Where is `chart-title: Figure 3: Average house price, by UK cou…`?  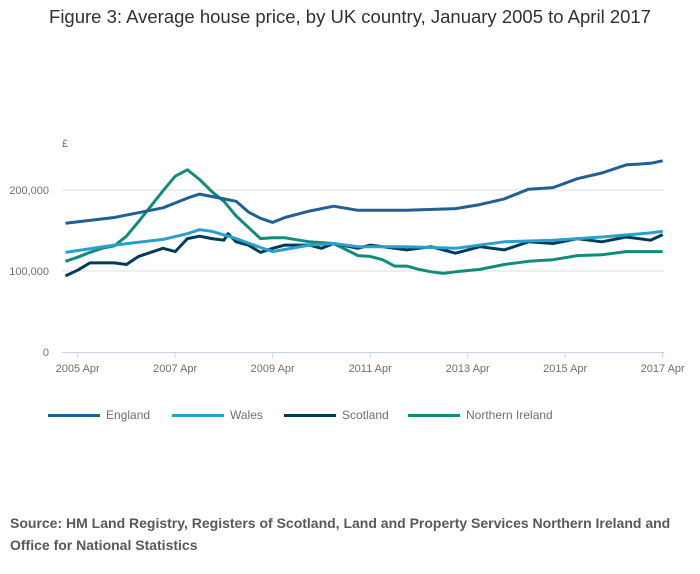 chart-title: Figure 3: Average house price, by UK cou… is located at coordinates (350, 16).